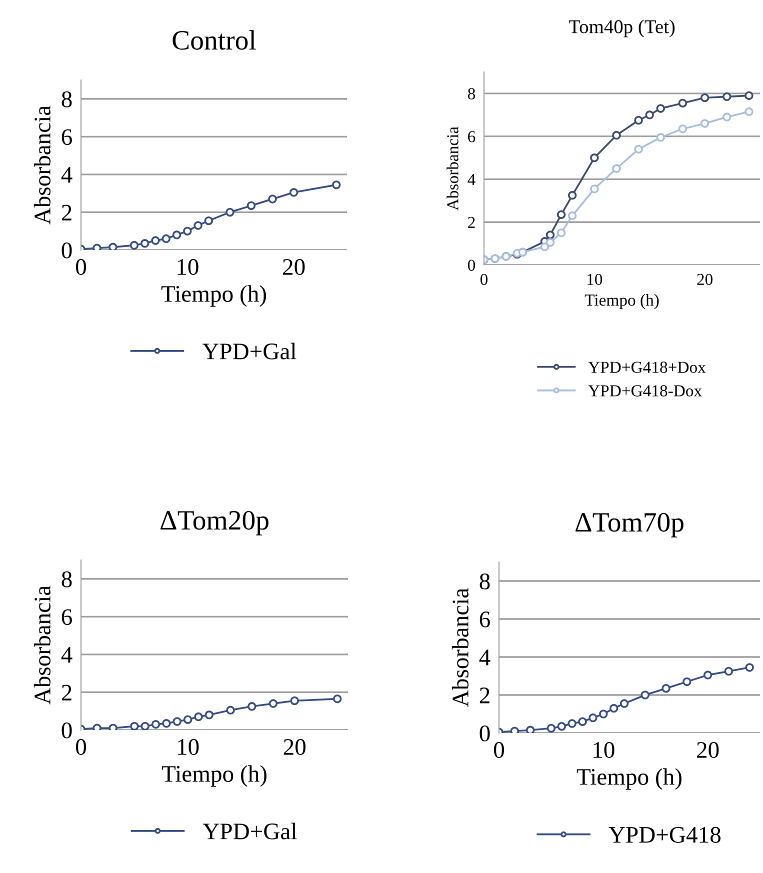  What do you see at coordinates (214, 40) in the screenshot?
I see `chart-title: Control` at bounding box center [214, 40].